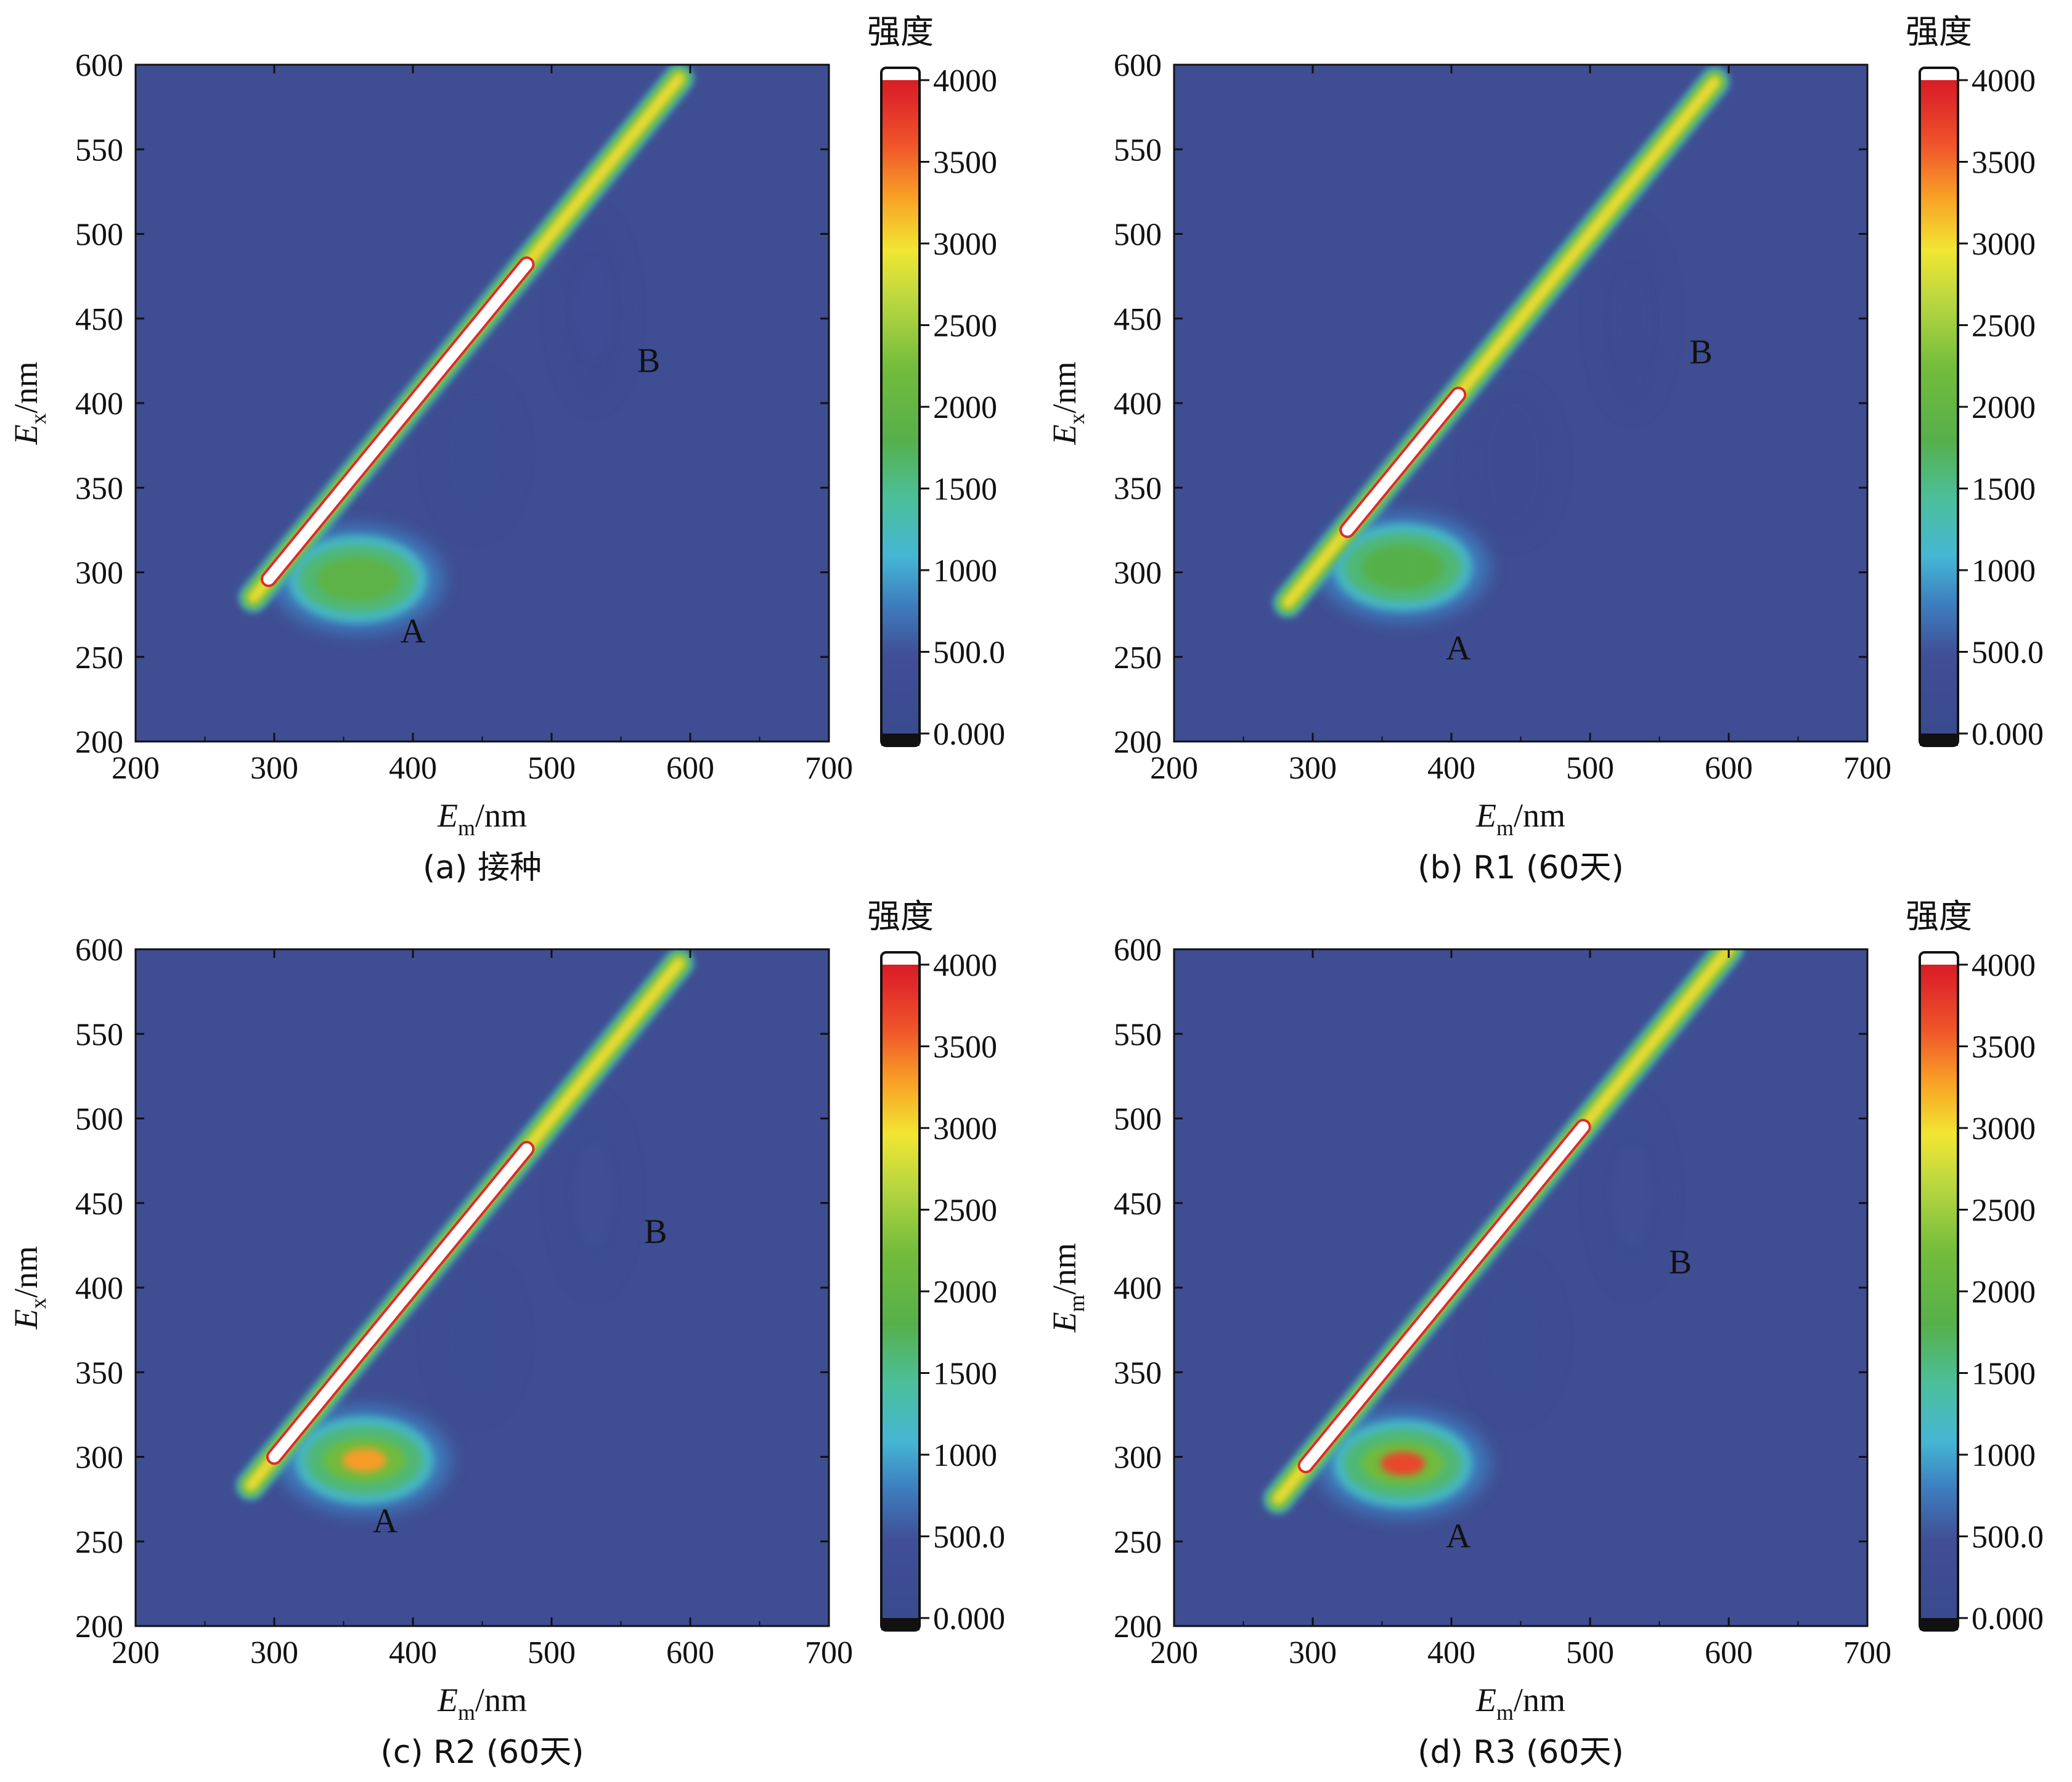  I want to click on y-tick-label: 350, so click(1138, 488).